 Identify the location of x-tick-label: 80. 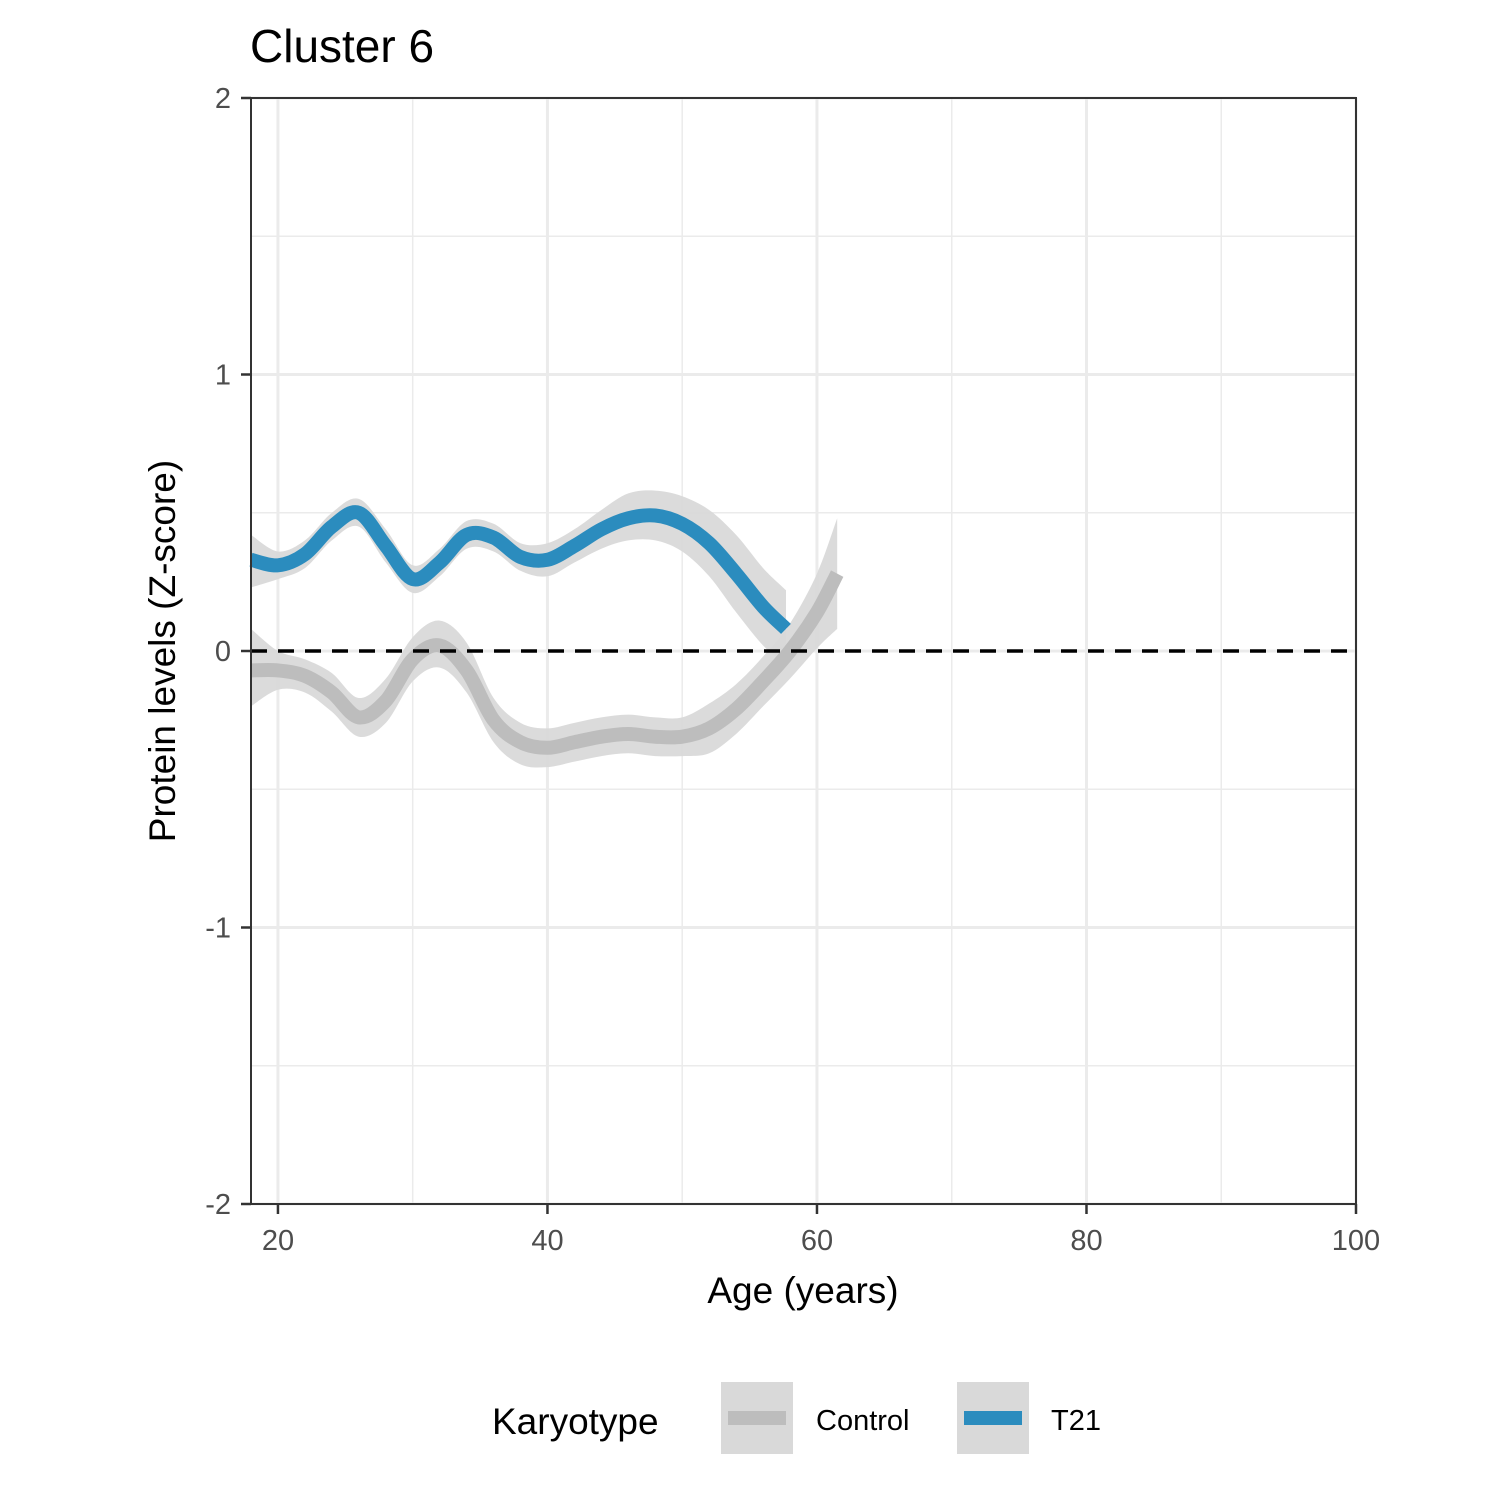
(1086, 1241).